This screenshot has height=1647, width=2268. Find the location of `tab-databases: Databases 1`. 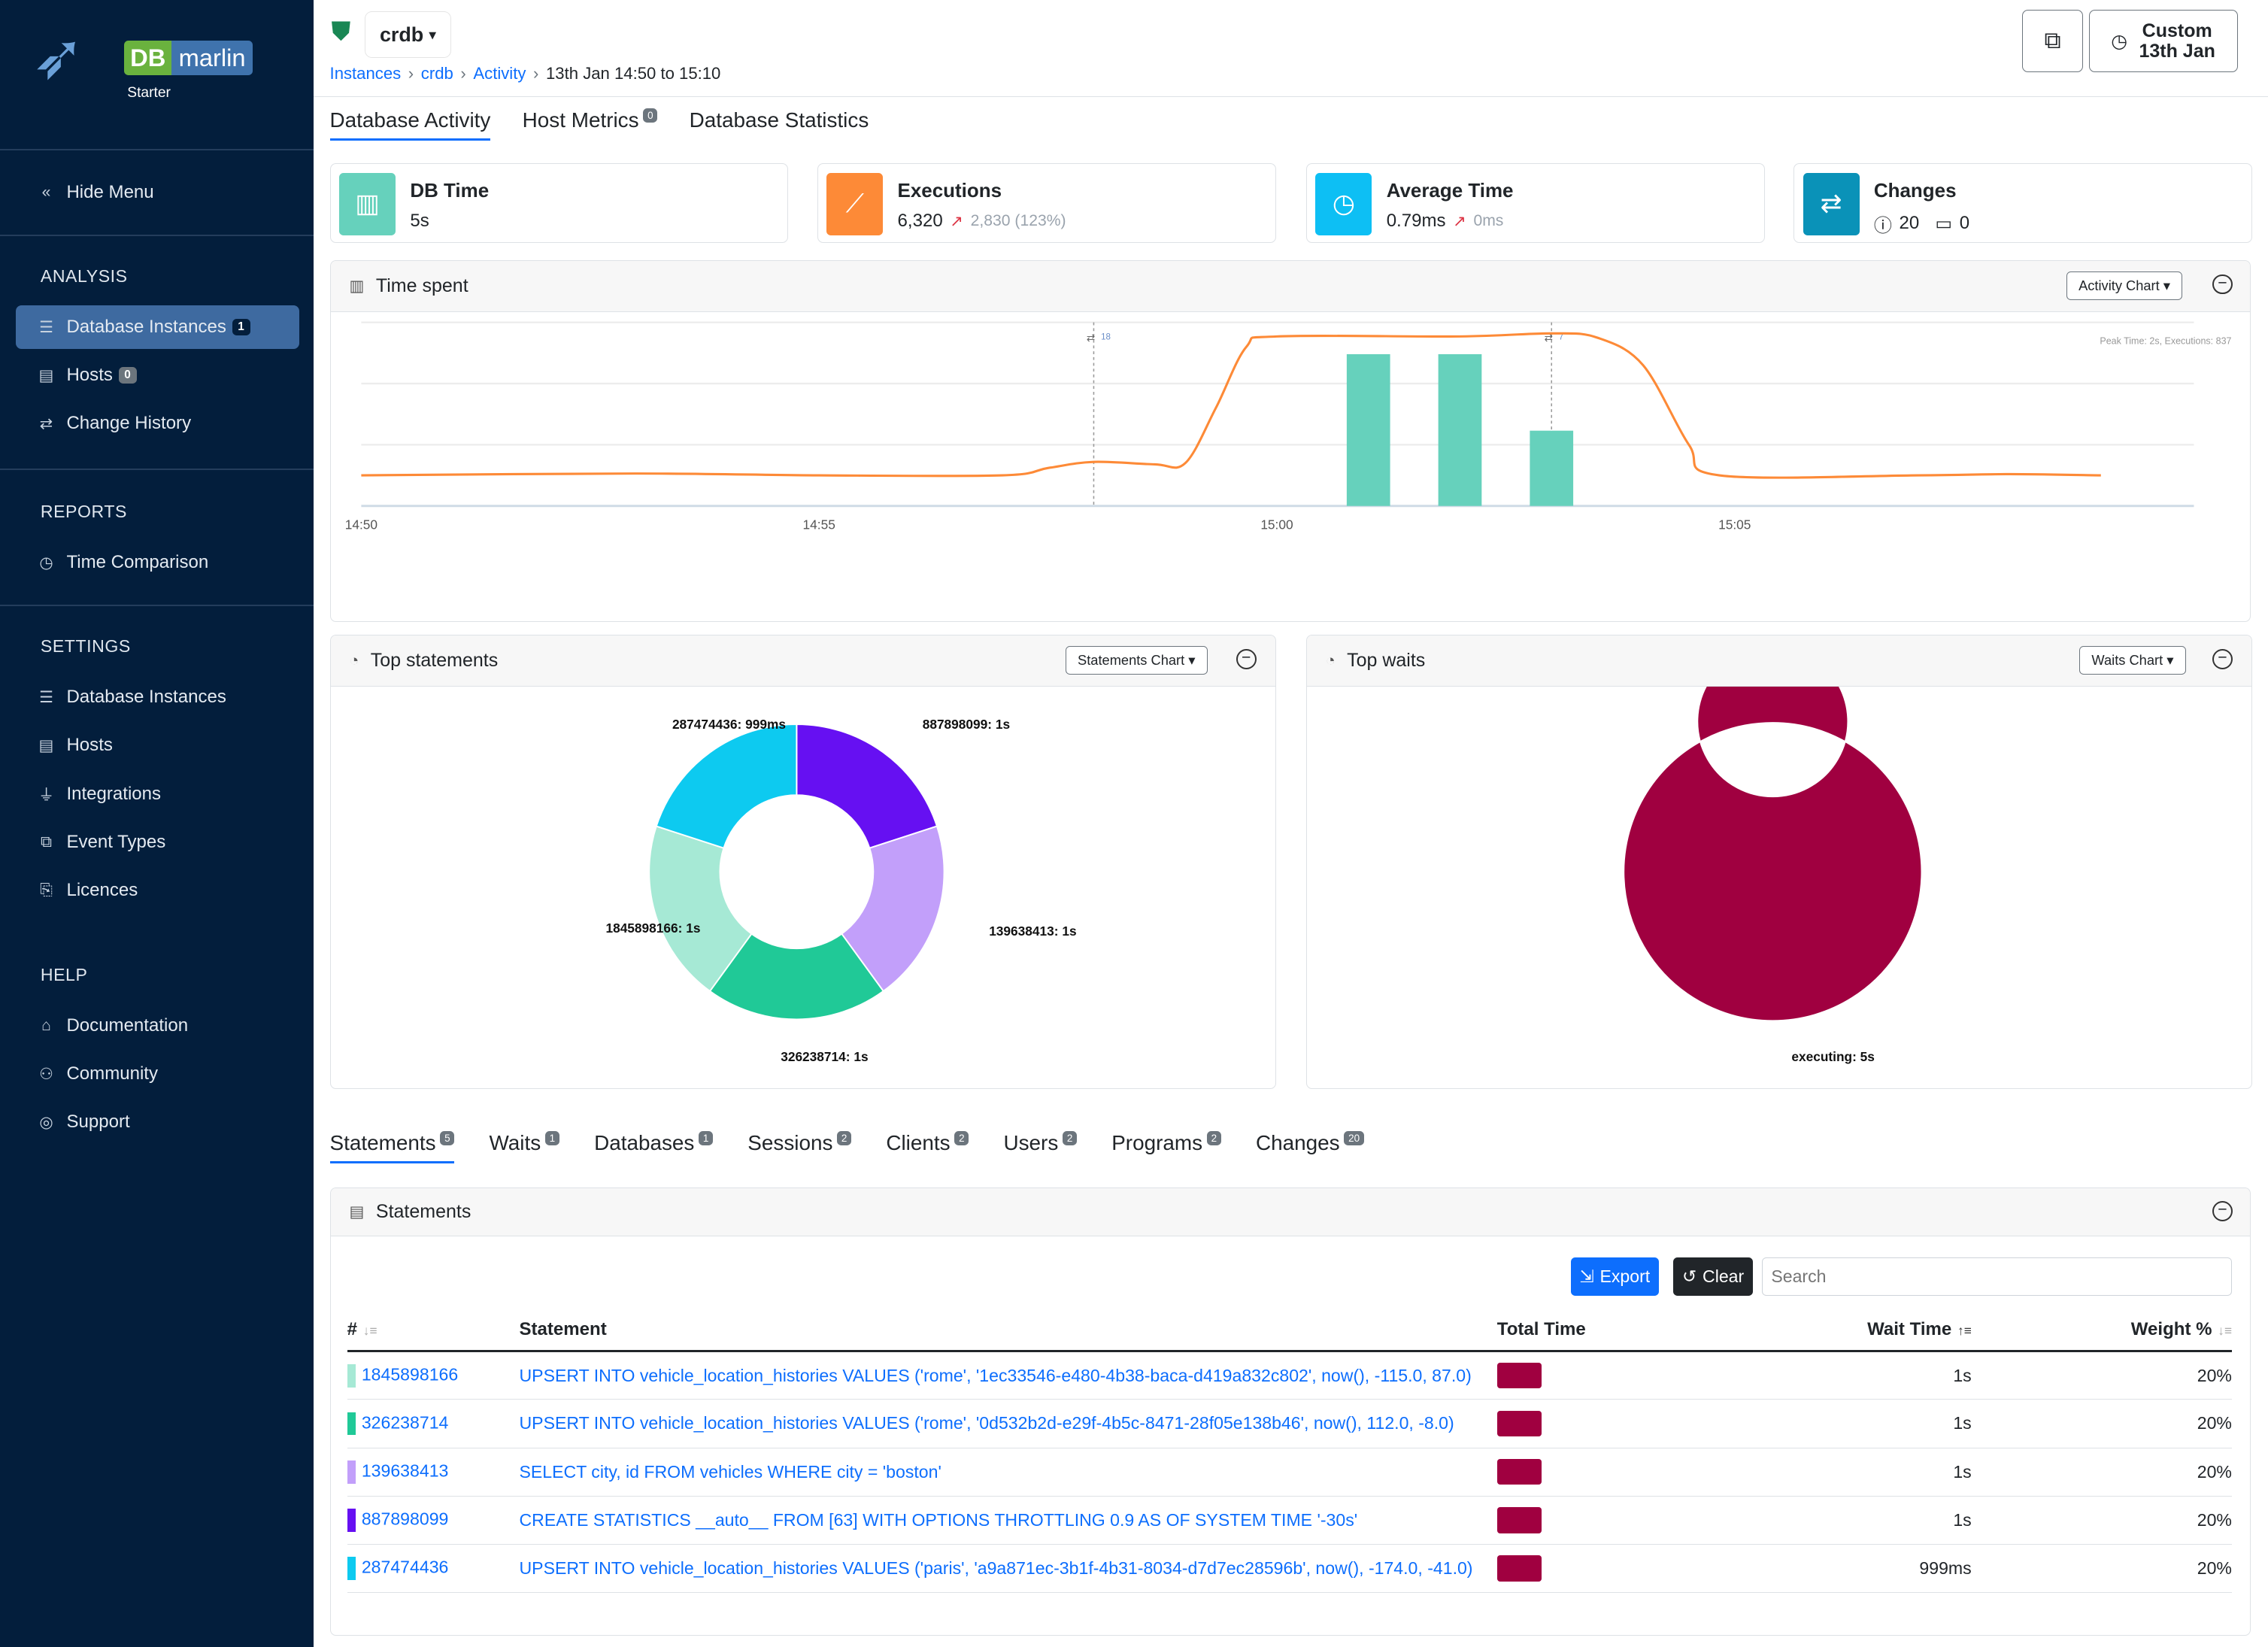

tab-databases: Databases 1 is located at coordinates (654, 1147).